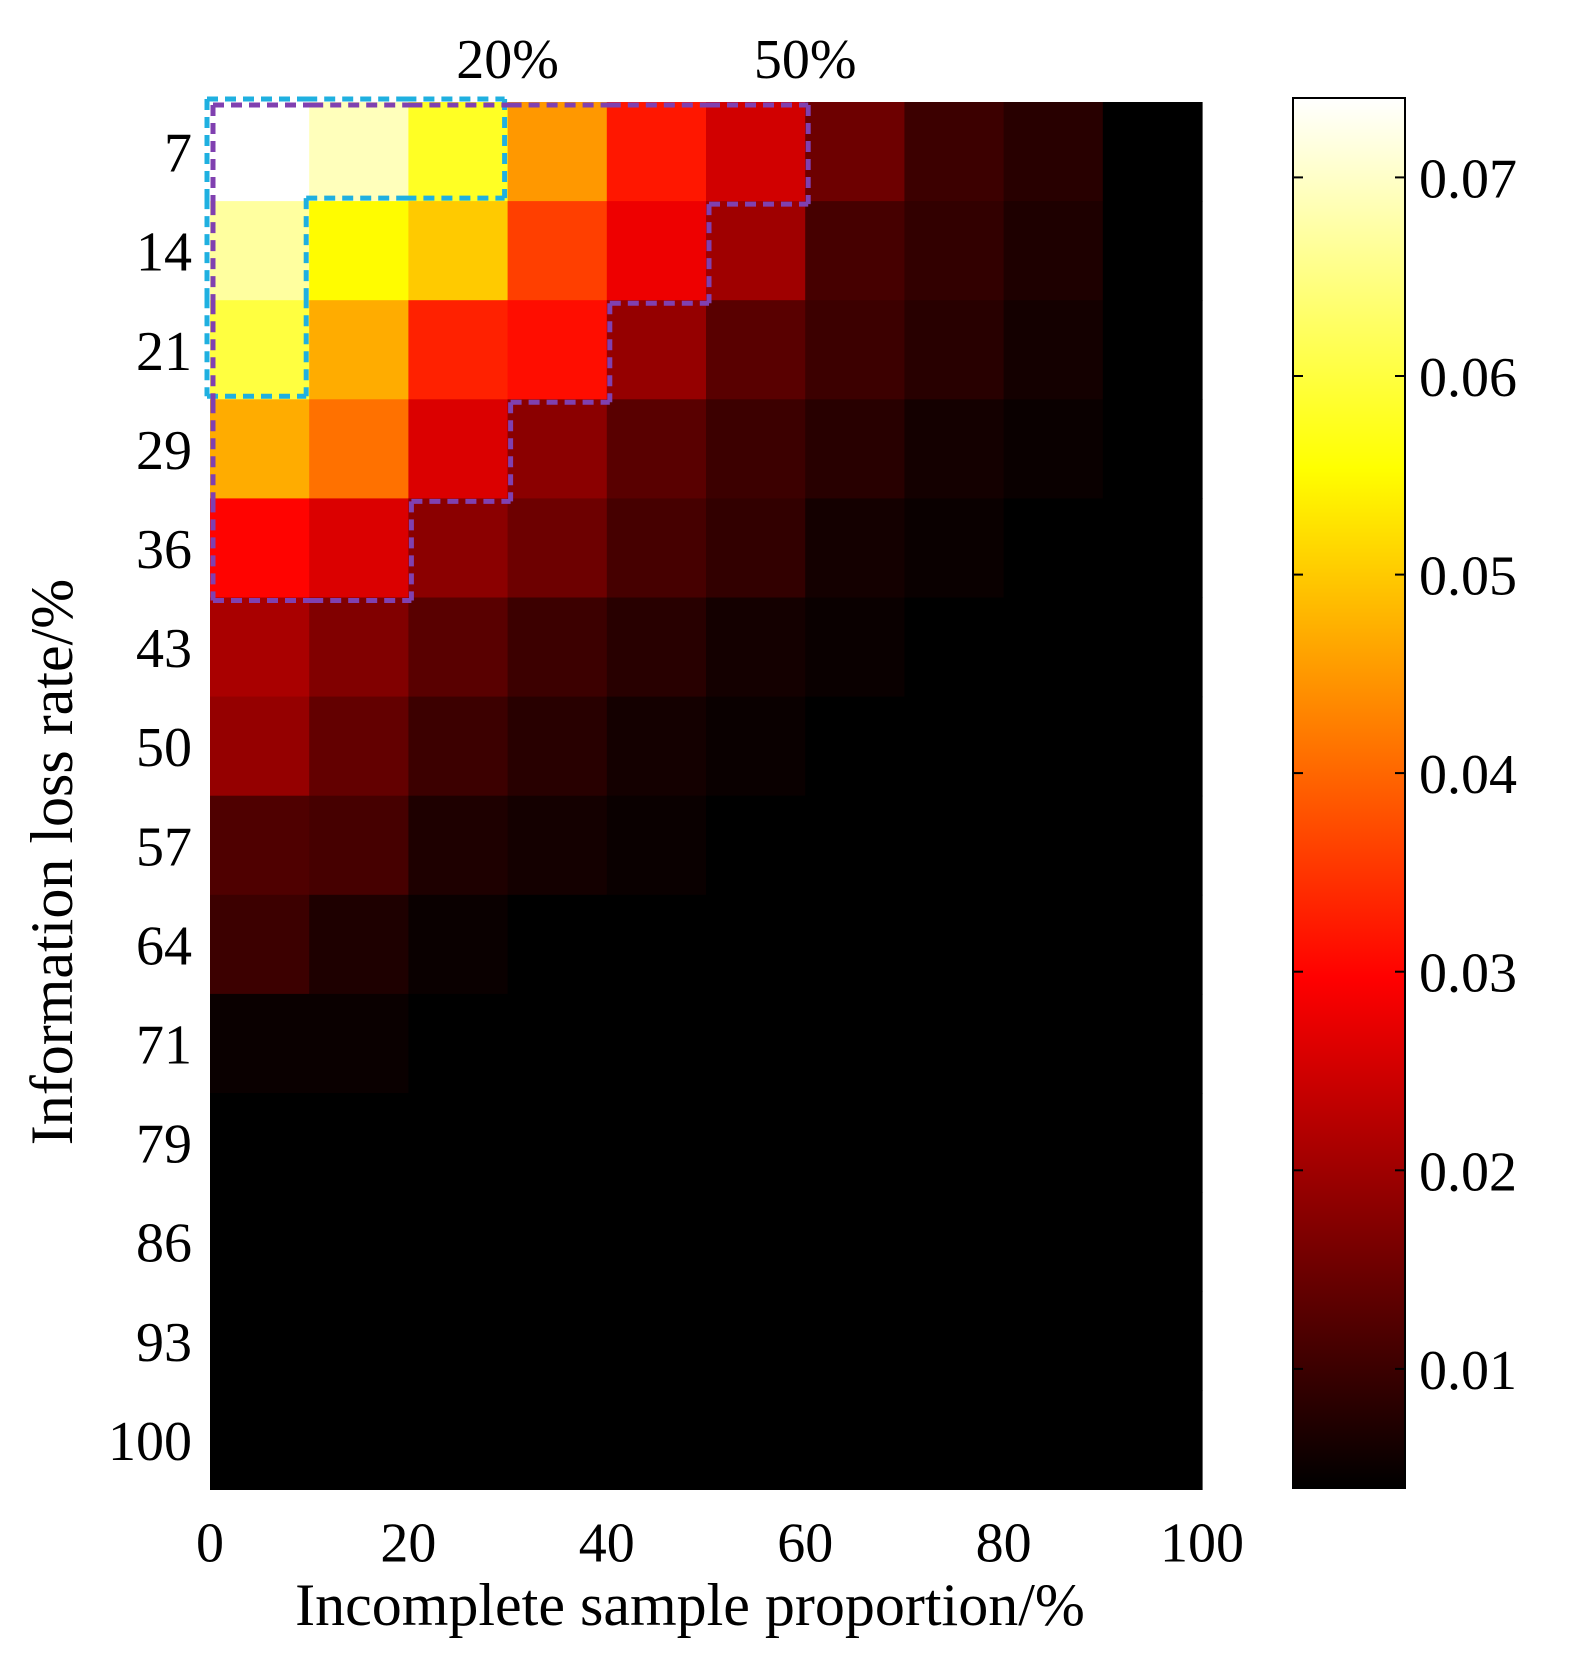 The image size is (1587, 1680). I want to click on annotation-label: 20%, so click(507, 60).